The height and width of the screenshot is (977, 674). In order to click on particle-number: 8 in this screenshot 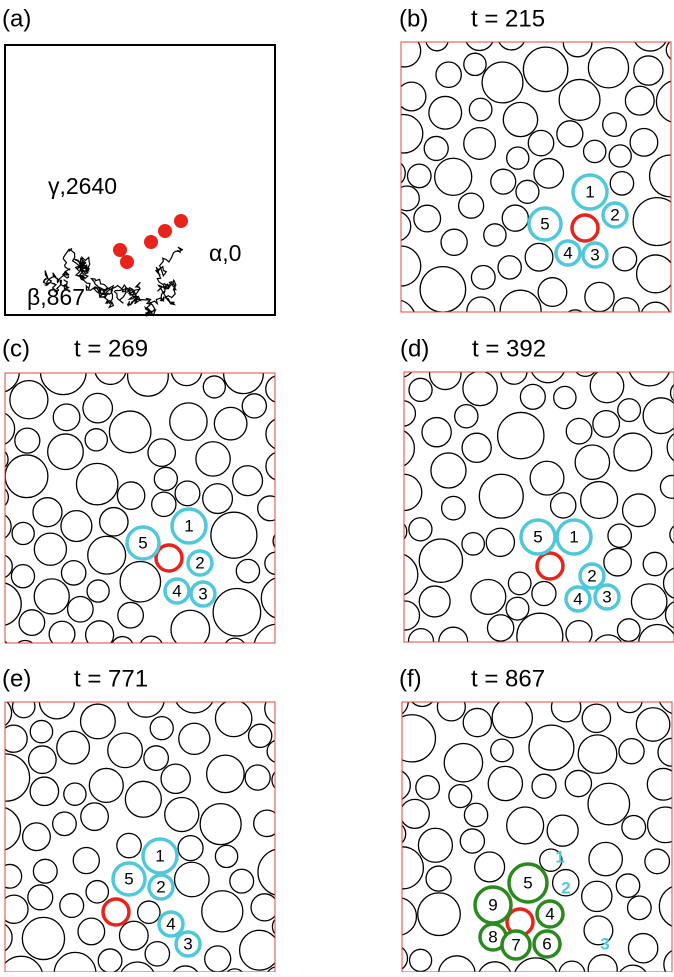, I will do `click(492, 936)`.